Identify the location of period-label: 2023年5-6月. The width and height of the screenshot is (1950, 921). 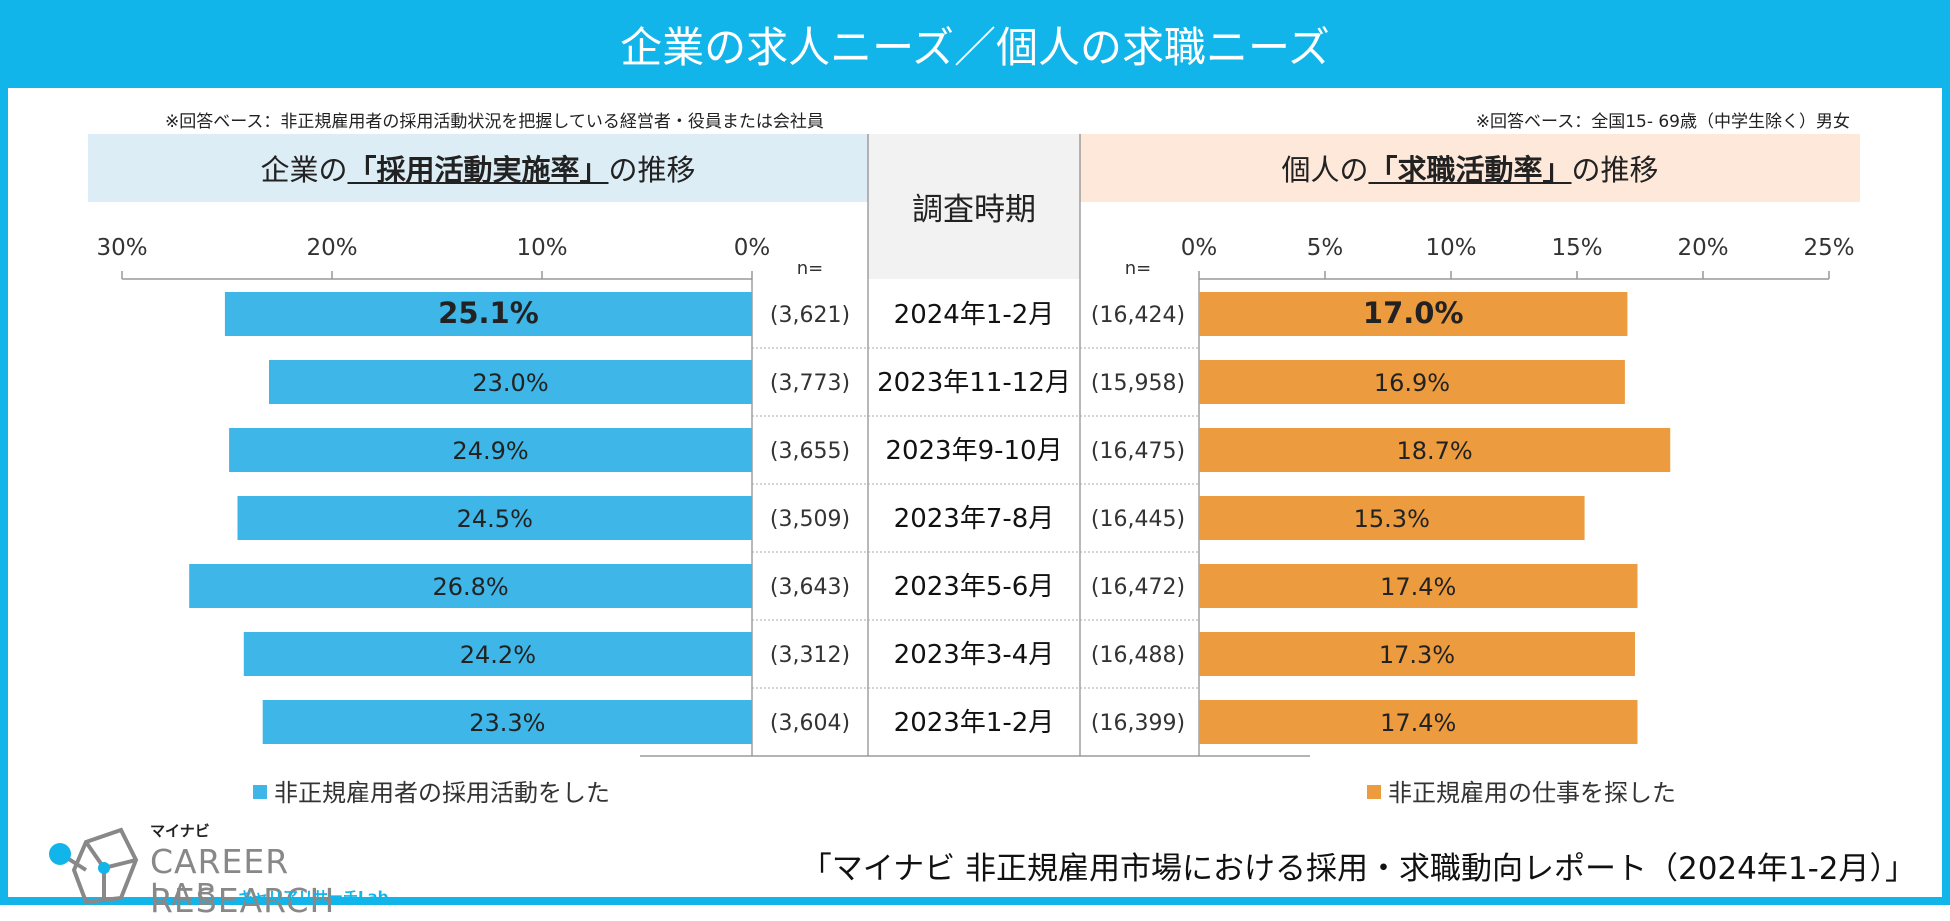
(974, 587).